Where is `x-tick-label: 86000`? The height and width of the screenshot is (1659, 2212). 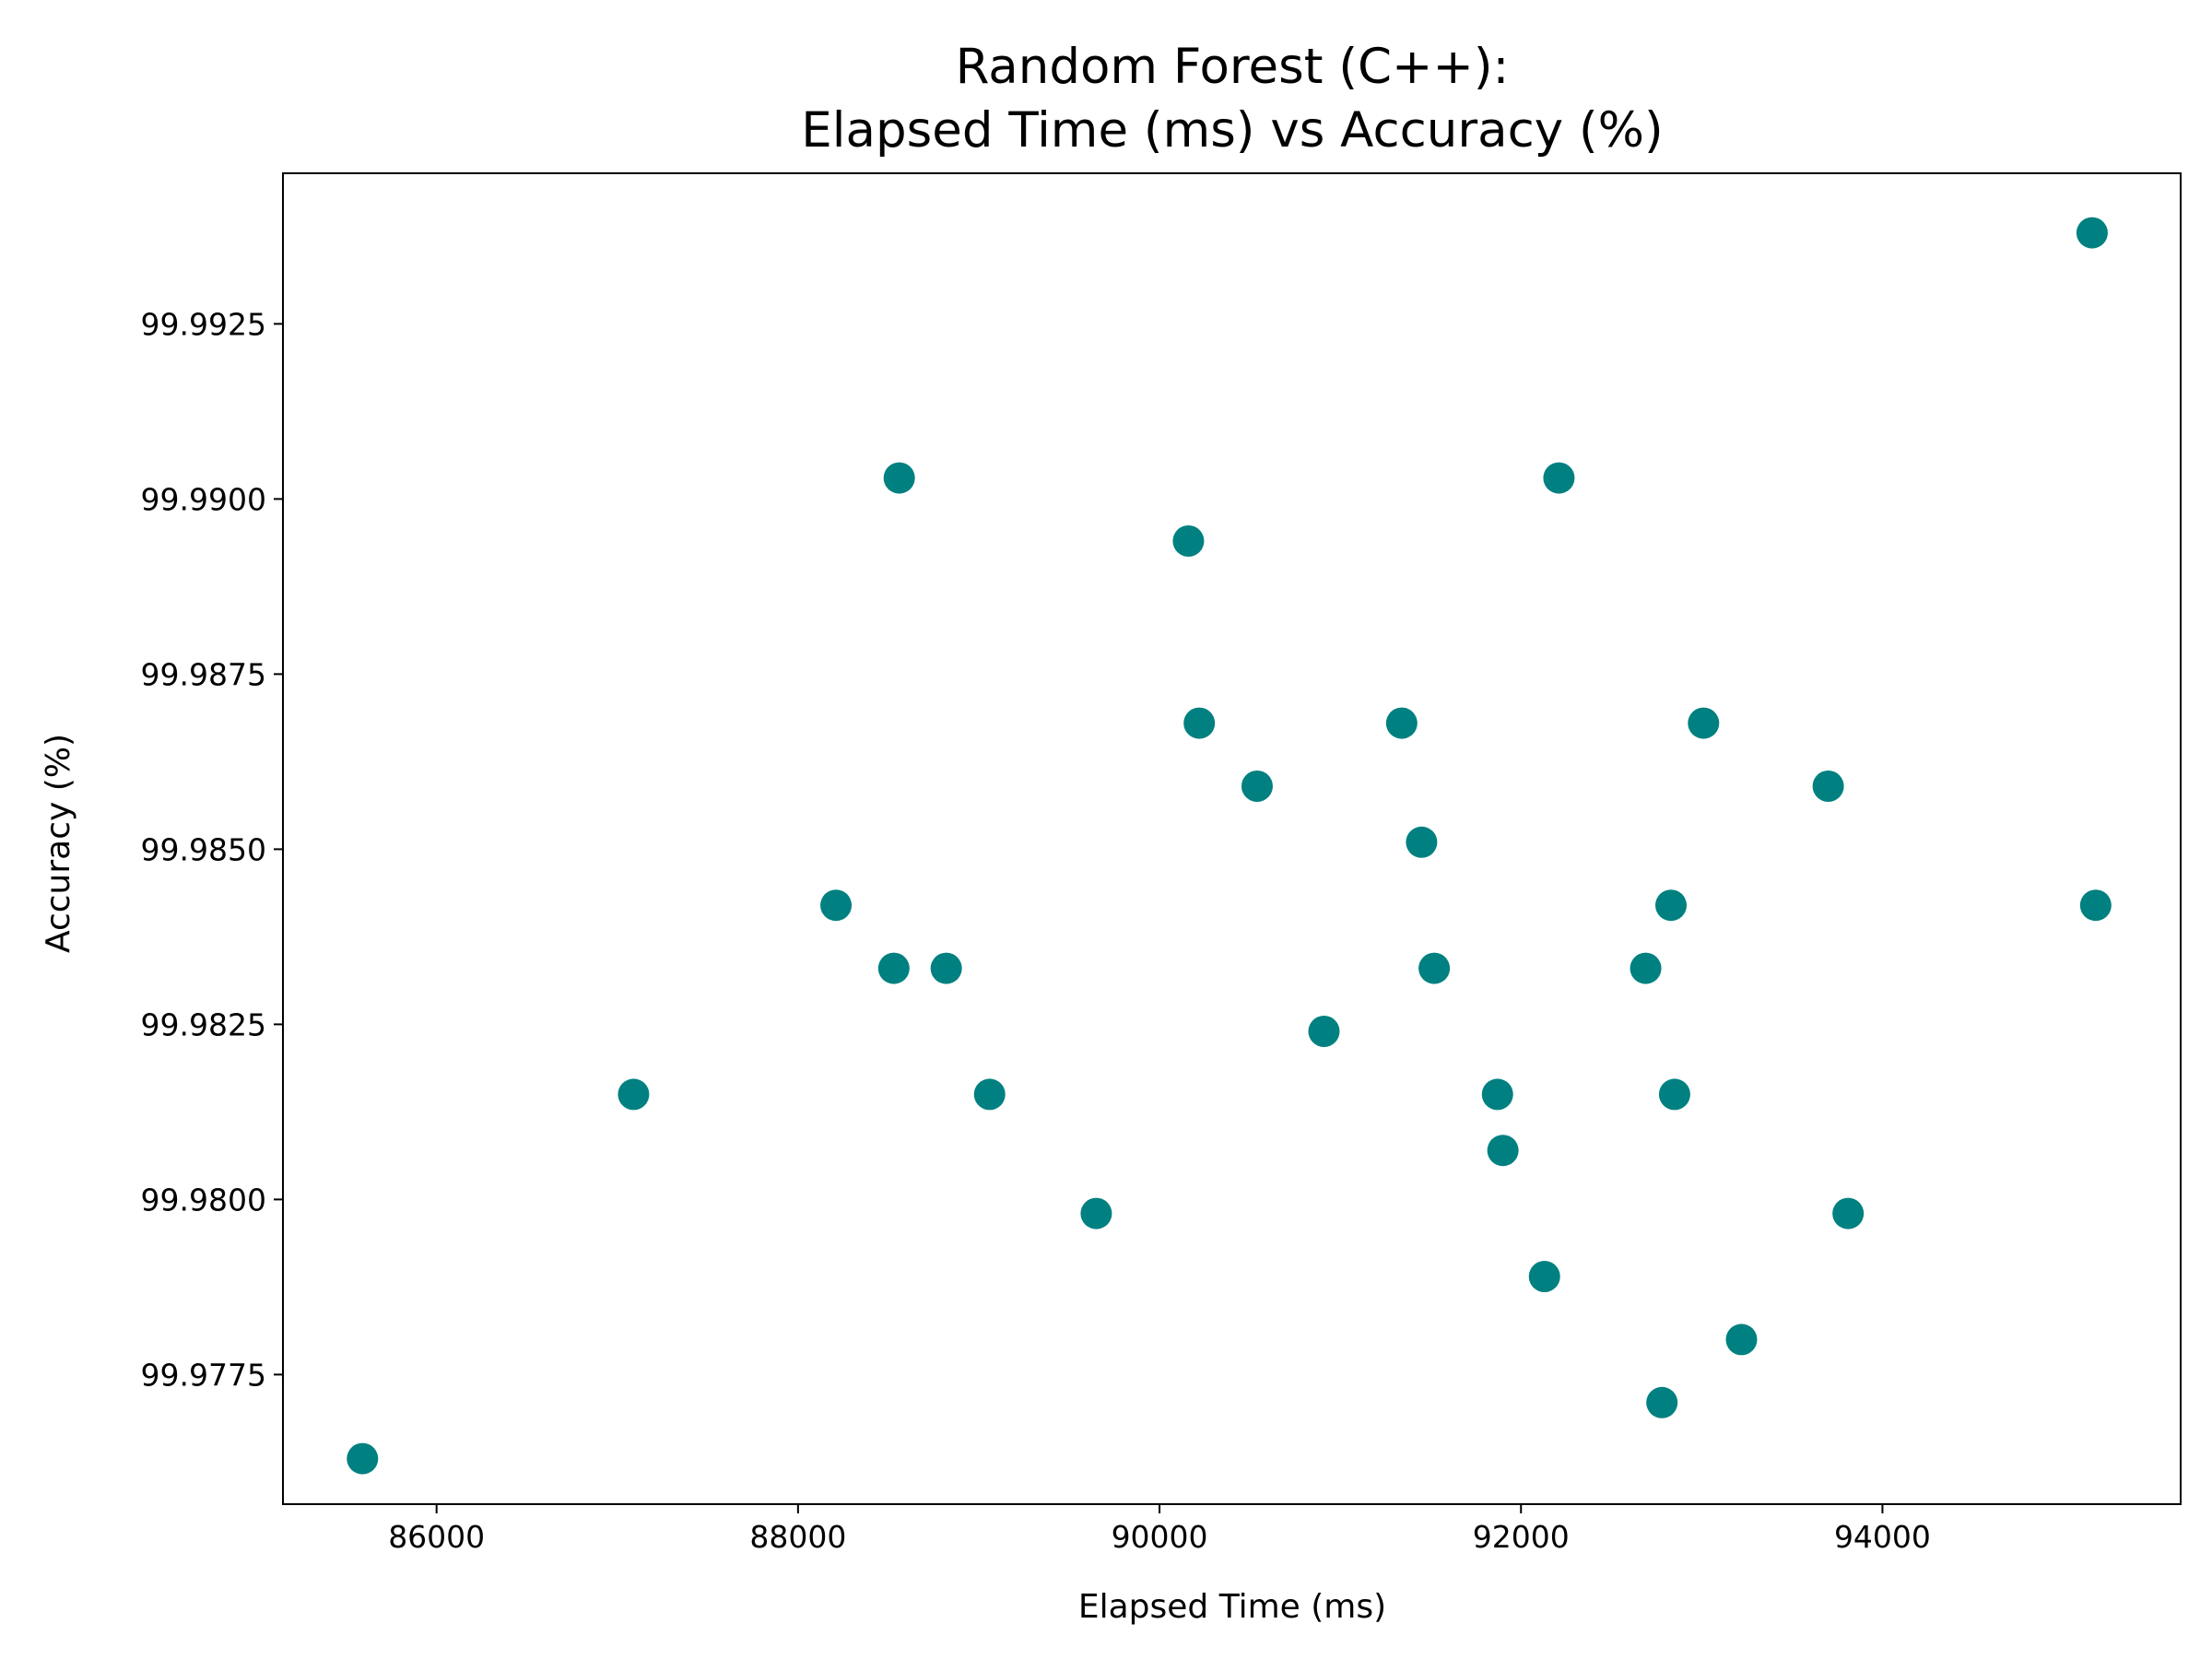 x-tick-label: 86000 is located at coordinates (436, 1537).